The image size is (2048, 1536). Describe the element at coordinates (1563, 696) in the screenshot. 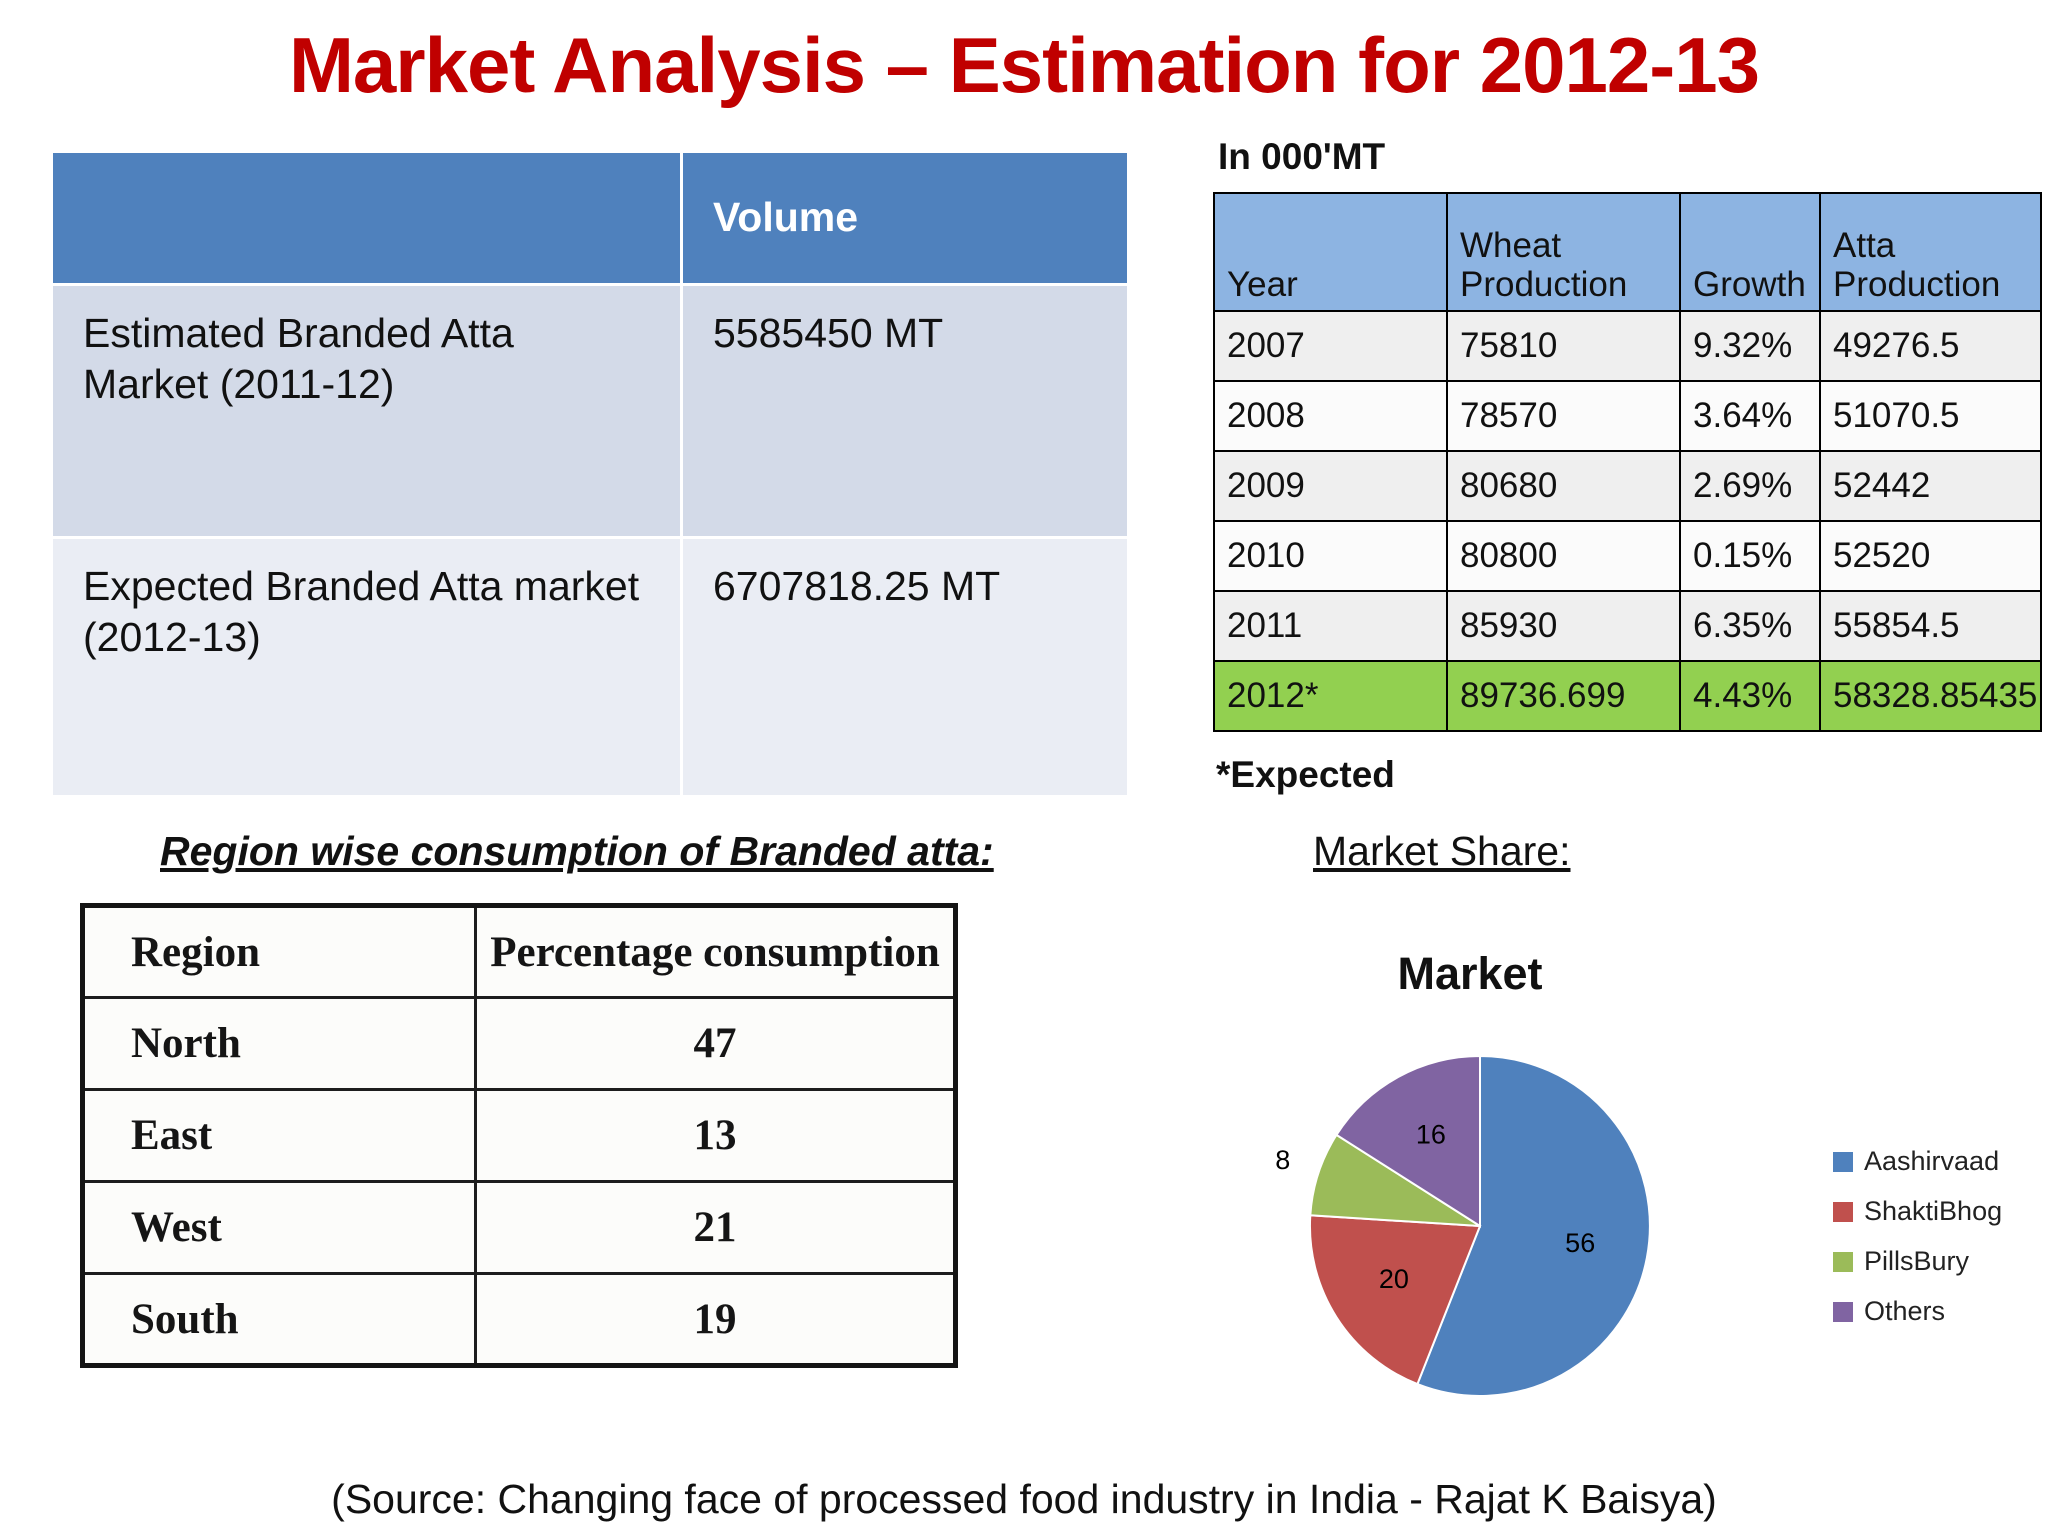

I see `cell-wheat: 89736.699` at that location.